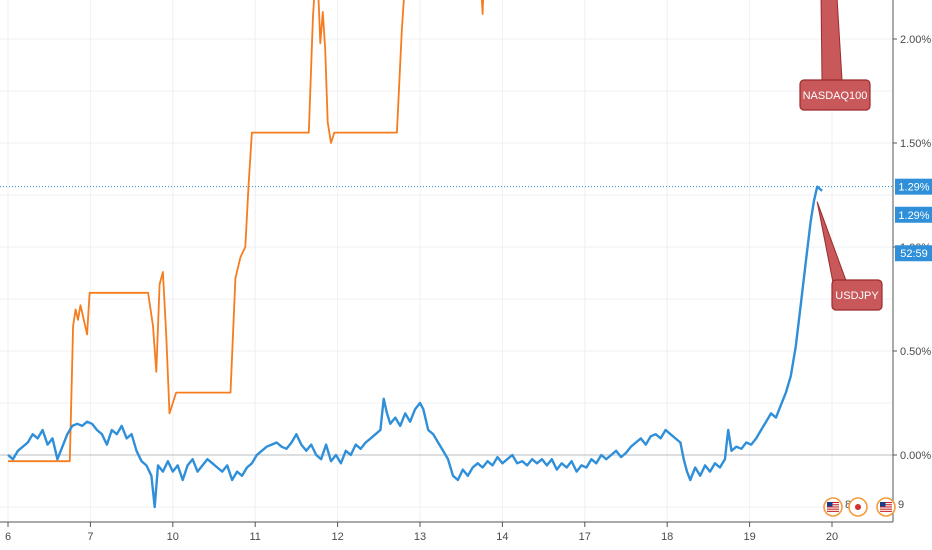 This screenshot has height=550, width=932. What do you see at coordinates (915, 40) in the screenshot?
I see `y-tick-label: 2.00%` at bounding box center [915, 40].